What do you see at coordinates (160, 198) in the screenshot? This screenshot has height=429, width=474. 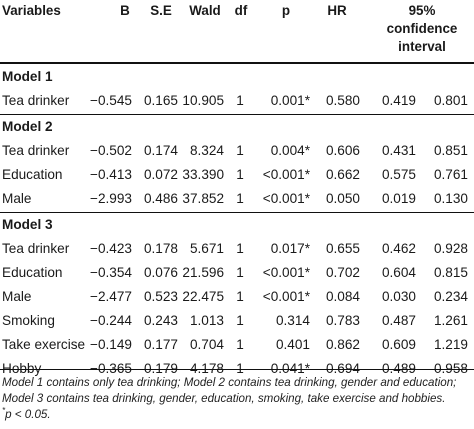 I see `cell-se: 0.486` at bounding box center [160, 198].